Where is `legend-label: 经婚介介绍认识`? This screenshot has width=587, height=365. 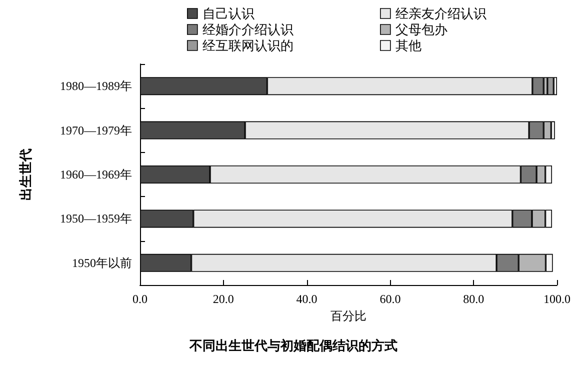
legend-label: 经婚介介绍认识 is located at coordinates (248, 29).